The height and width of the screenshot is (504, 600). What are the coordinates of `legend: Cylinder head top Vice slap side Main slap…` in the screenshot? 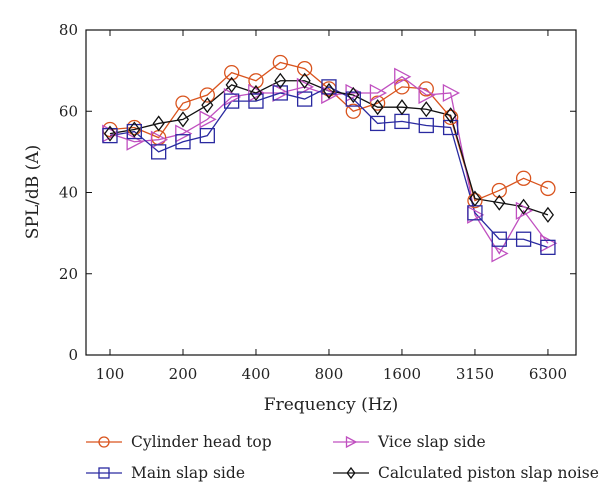 It's located at (342, 457).